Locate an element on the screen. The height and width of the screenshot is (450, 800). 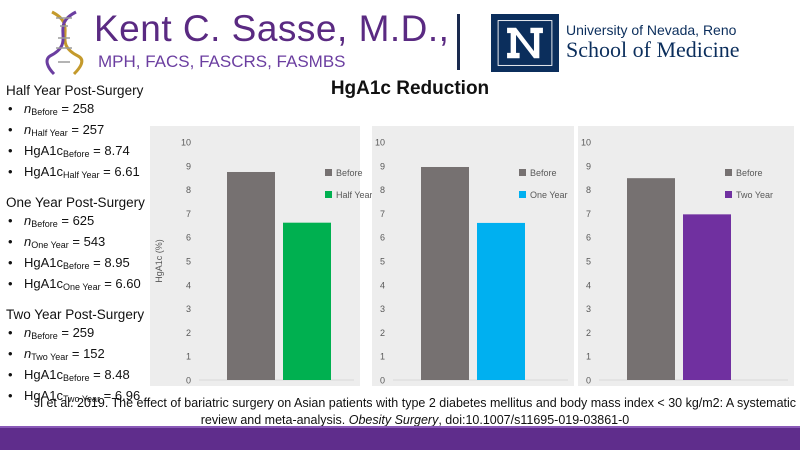
legend-label: One Year is located at coordinates (549, 195).